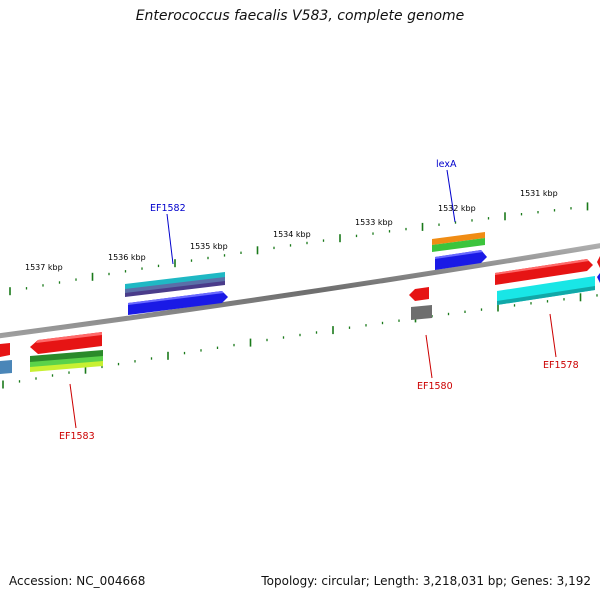 This screenshot has width=600, height=600. I want to click on gene-arrow-red-ef1583, so click(66, 343).